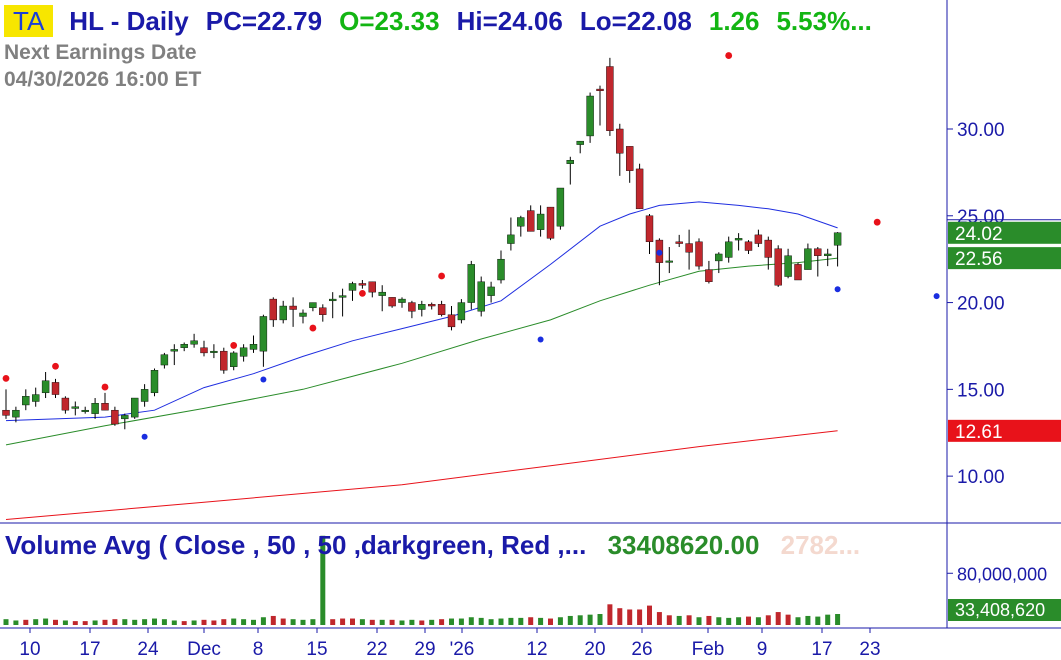 Image resolution: width=1061 pixels, height=660 pixels. What do you see at coordinates (981, 130) in the screenshot?
I see `price-tick-label: 30.00` at bounding box center [981, 130].